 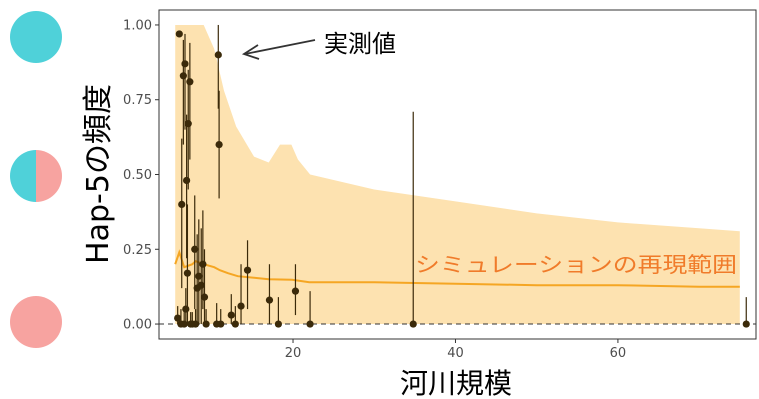 What do you see at coordinates (318, 45) in the screenshot?
I see `observed-annotation: 実測値` at bounding box center [318, 45].